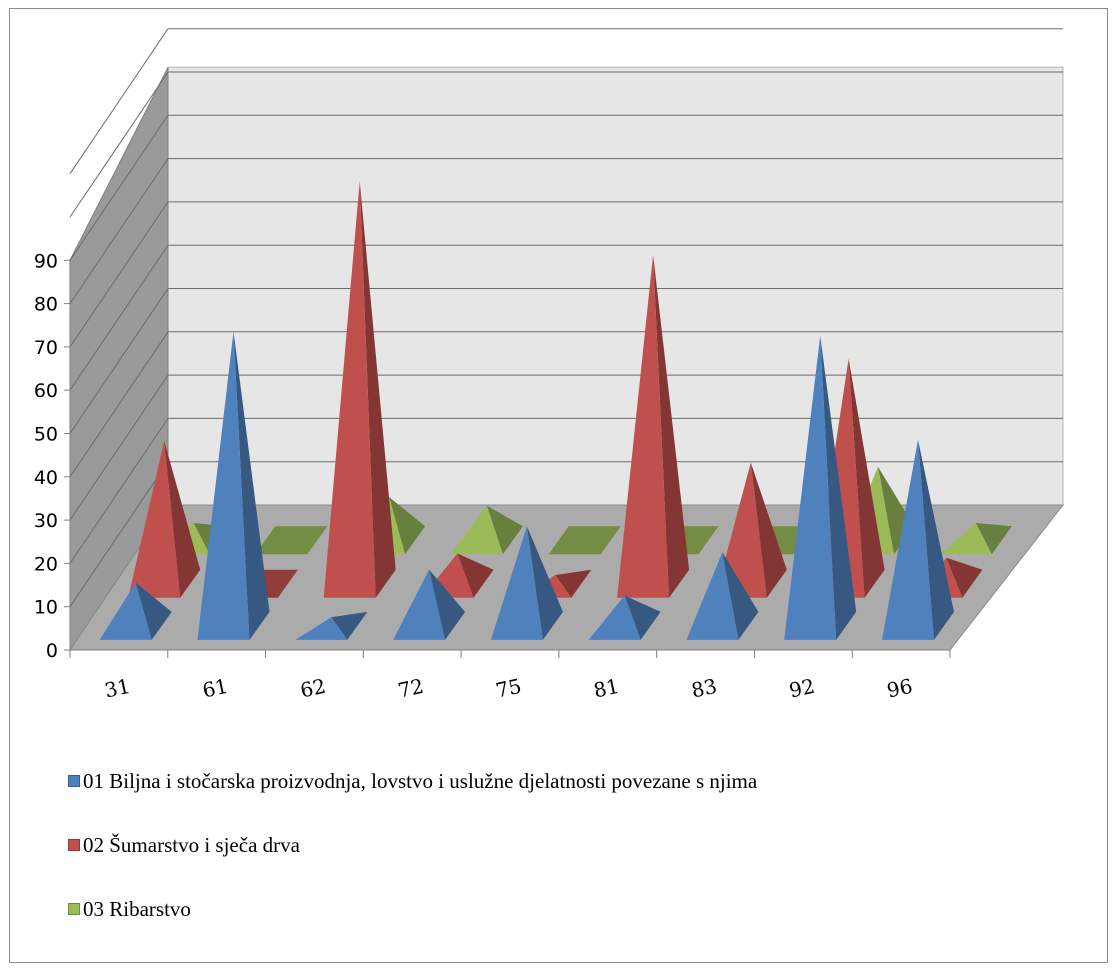 The width and height of the screenshot is (1117, 969). Describe the element at coordinates (52, 651) in the screenshot. I see `y-tick-label: 0` at that location.